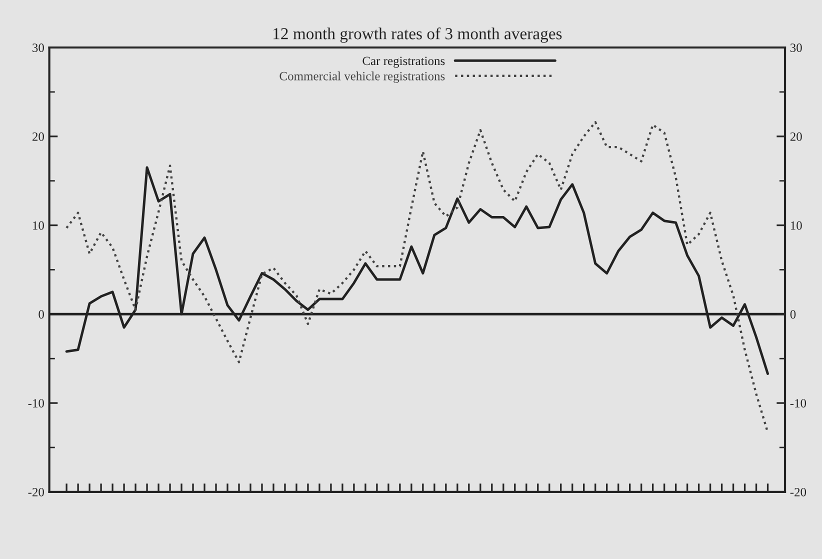 The height and width of the screenshot is (559, 822). Describe the element at coordinates (38, 136) in the screenshot. I see `y-tick-label: 20` at that location.